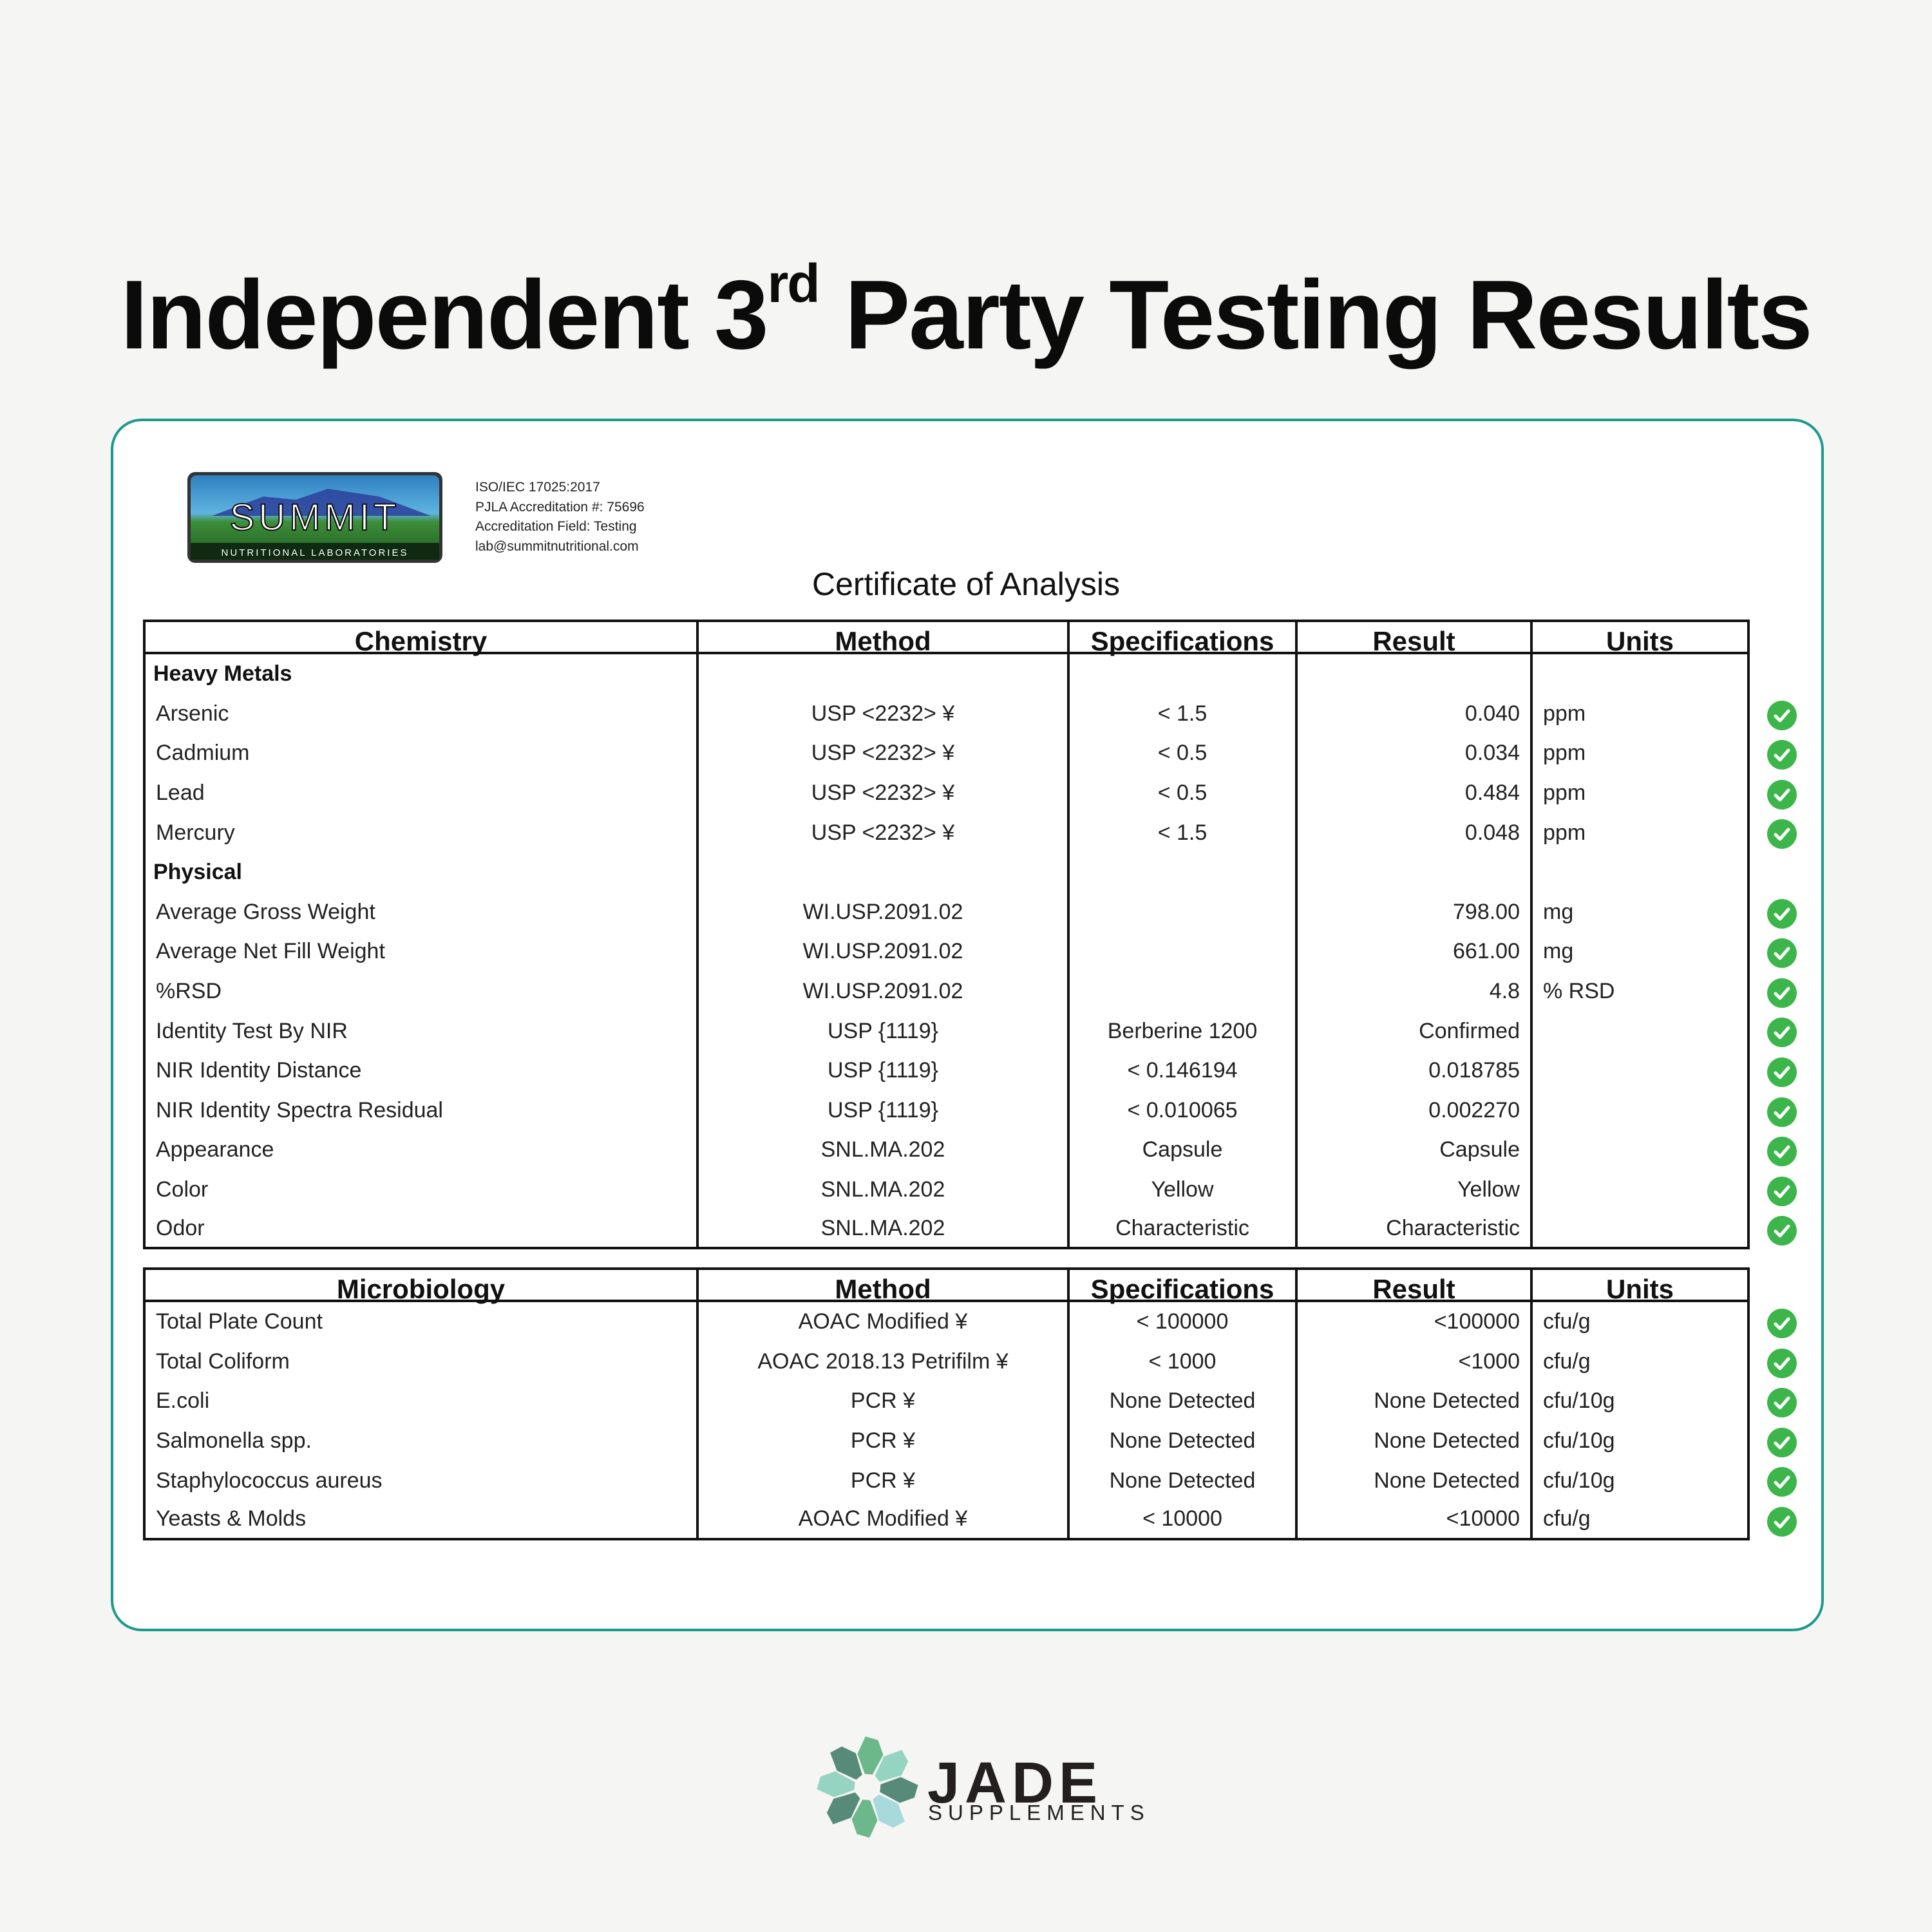 Image resolution: width=1932 pixels, height=1932 pixels. What do you see at coordinates (419, 1229) in the screenshot?
I see `name-cell: Odor` at bounding box center [419, 1229].